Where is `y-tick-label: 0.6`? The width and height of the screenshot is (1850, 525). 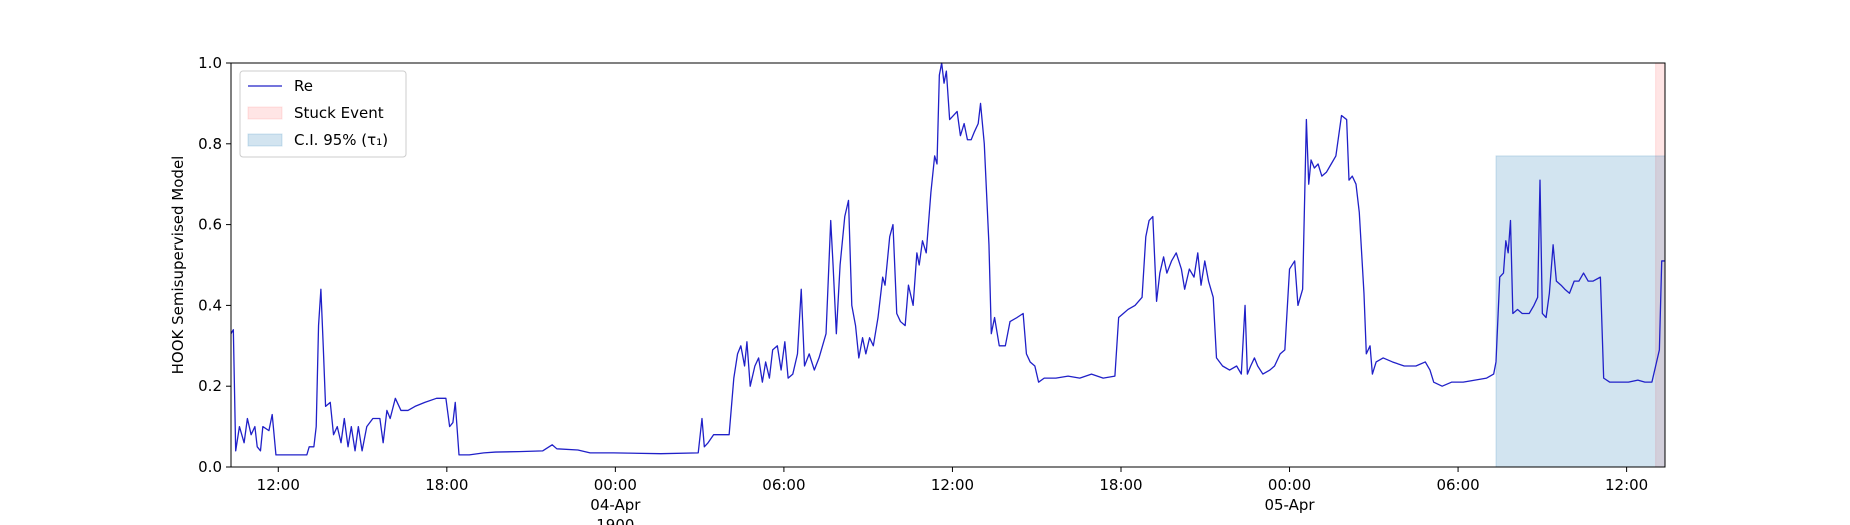
y-tick-label: 0.6 is located at coordinates (210, 225).